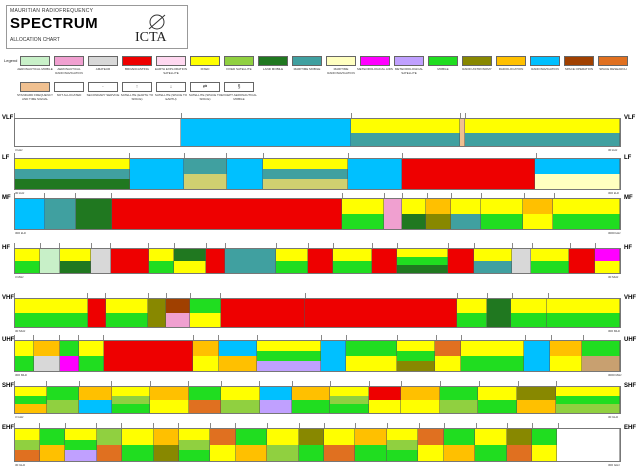 The height and width of the screenshot is (470, 640). Describe the element at coordinates (343, 65) in the screenshot. I see `legend-item: MARITIME RADIONAVIGATION` at that location.